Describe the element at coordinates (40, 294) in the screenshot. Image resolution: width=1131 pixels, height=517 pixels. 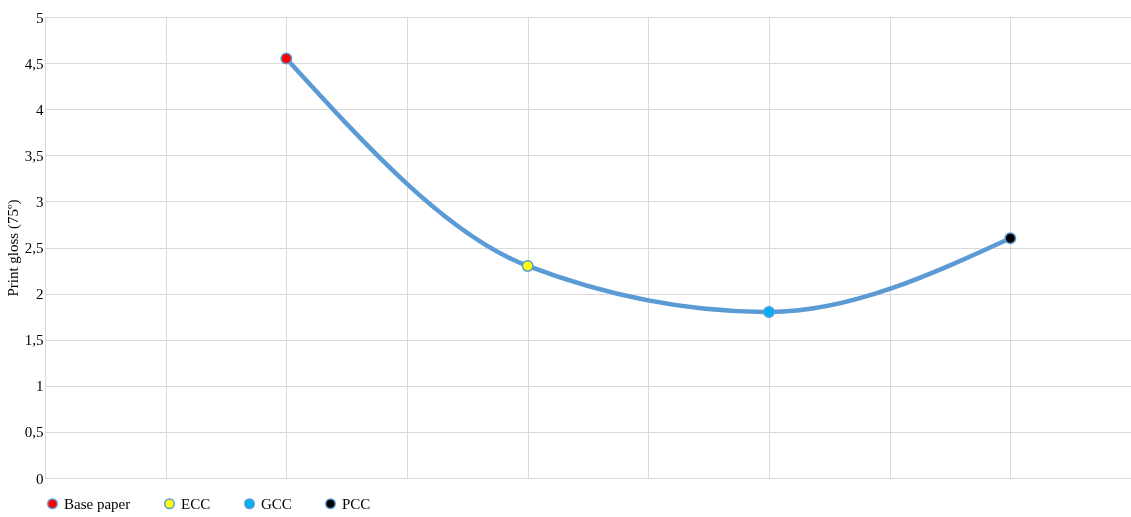
I see `y-tick-label: 2` at that location.